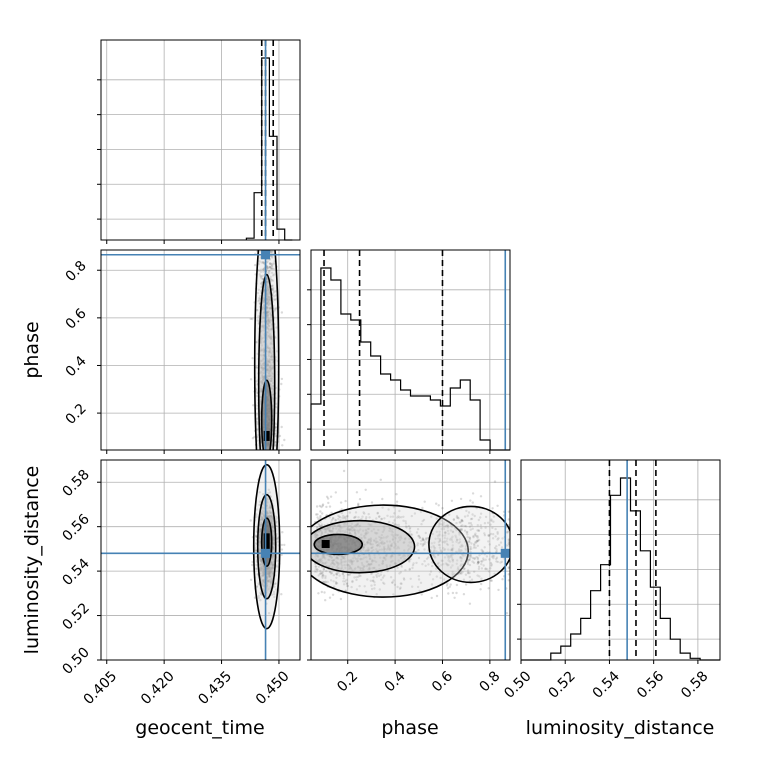 Image resolution: width=760 pixels, height=760 pixels. I want to click on y-tick-label: 0.50, so click(75, 660).